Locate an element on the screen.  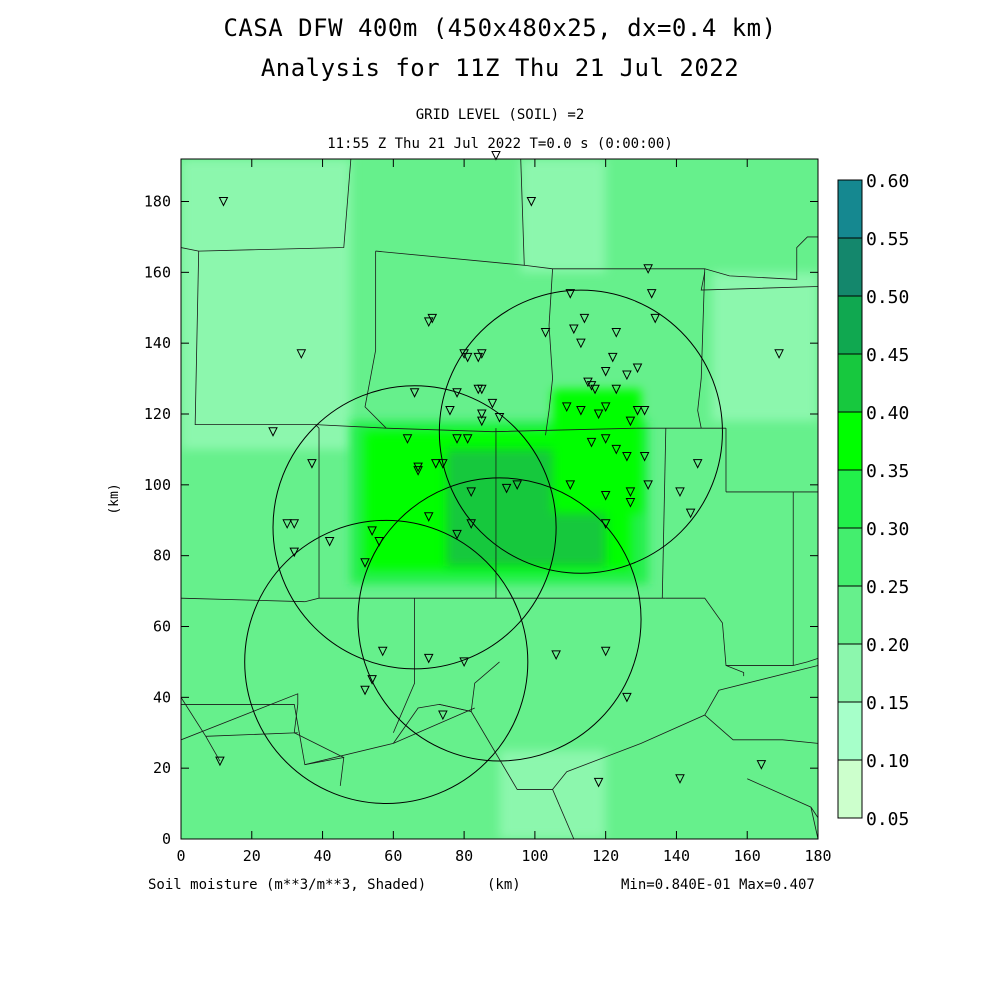
colorbar-label-9: 0.50 is located at coordinates (887, 297).